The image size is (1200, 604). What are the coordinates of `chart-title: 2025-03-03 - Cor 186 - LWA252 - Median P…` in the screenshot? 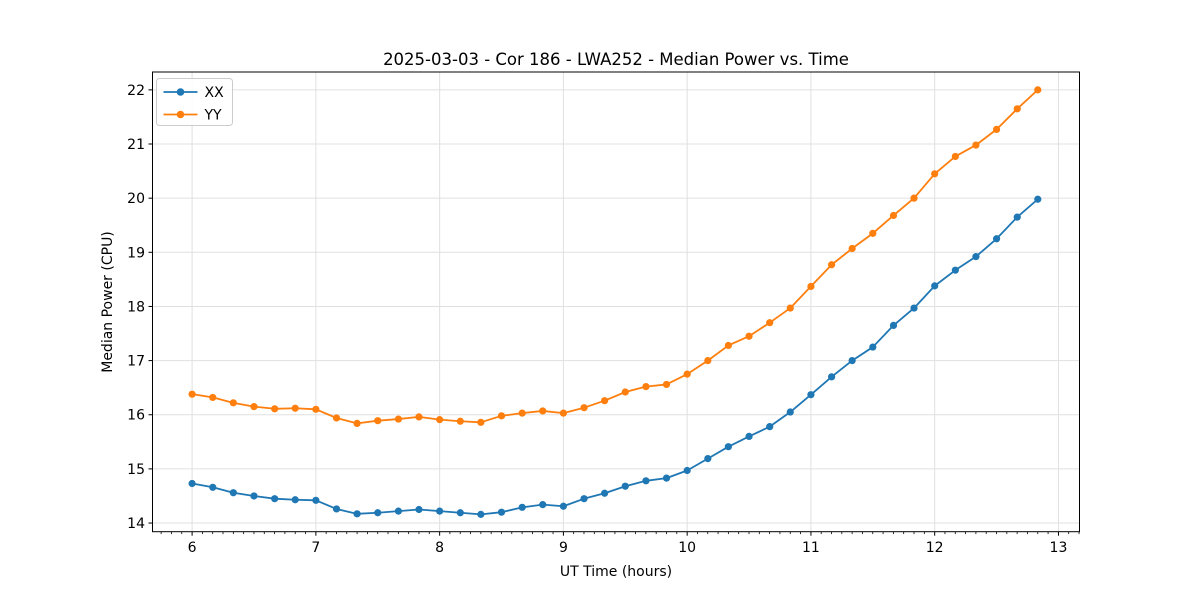 It's located at (616, 59).